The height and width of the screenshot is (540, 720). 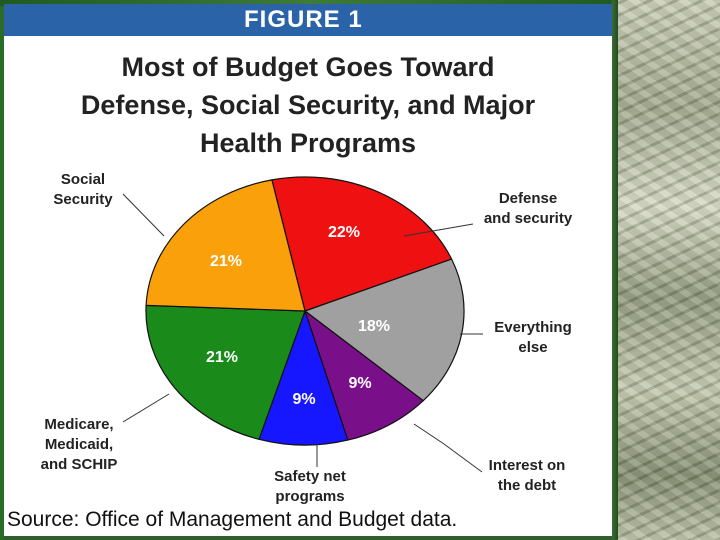 I want to click on slice-category-label-5: Social Security, so click(x=83, y=189).